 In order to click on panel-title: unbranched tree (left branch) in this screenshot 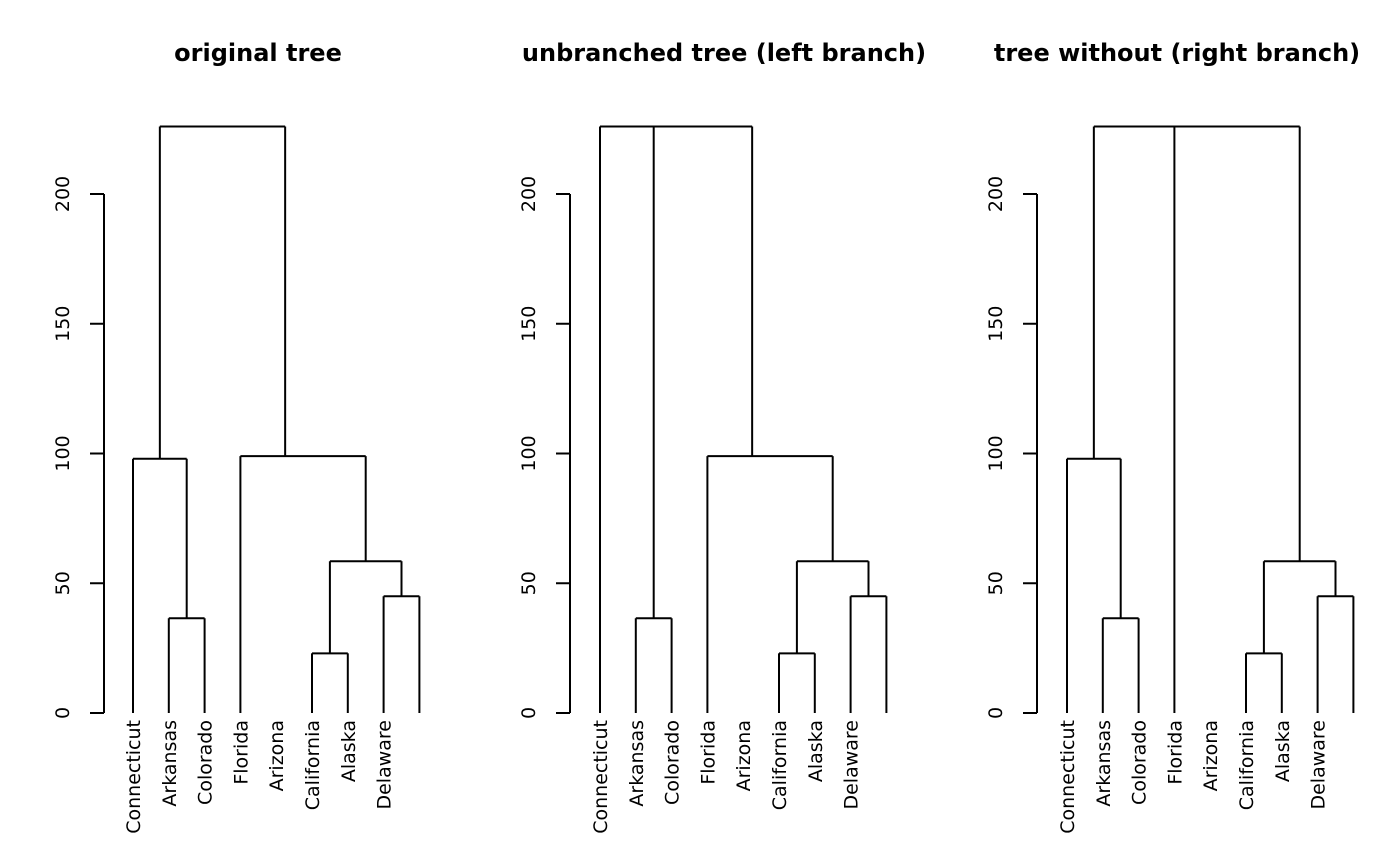, I will do `click(724, 53)`.